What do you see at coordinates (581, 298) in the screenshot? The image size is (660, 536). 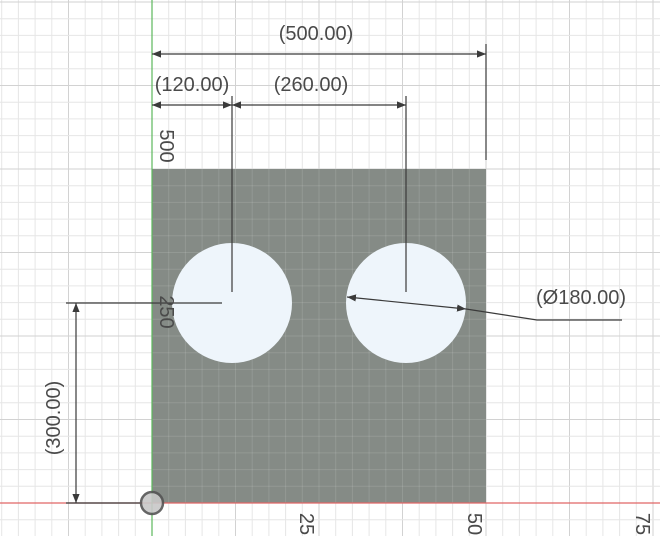 I see `dimension-hole-diameter-text: (Ø180.00)` at bounding box center [581, 298].